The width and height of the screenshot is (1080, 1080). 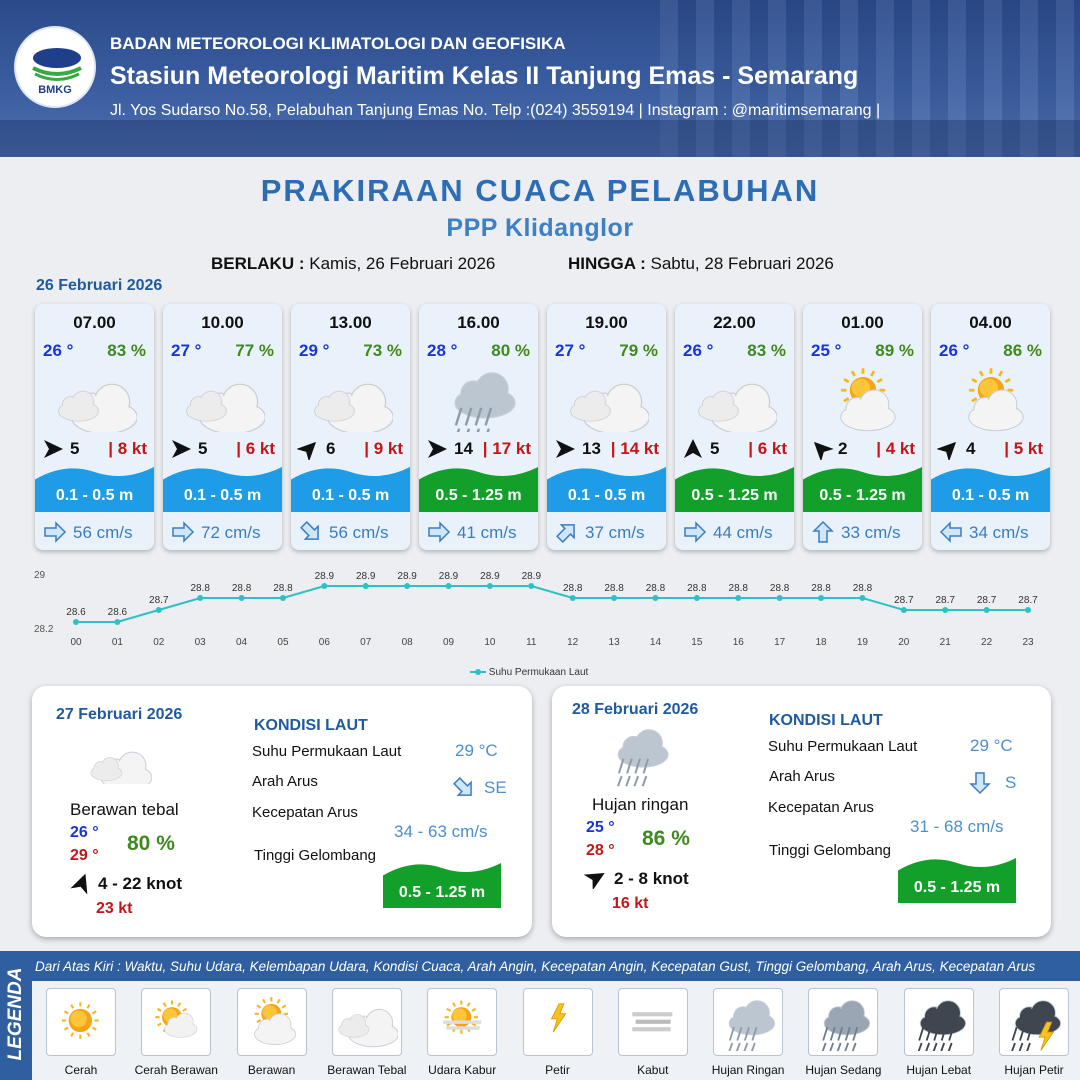 I want to click on forecast-humidity: 79 %, so click(x=638, y=350).